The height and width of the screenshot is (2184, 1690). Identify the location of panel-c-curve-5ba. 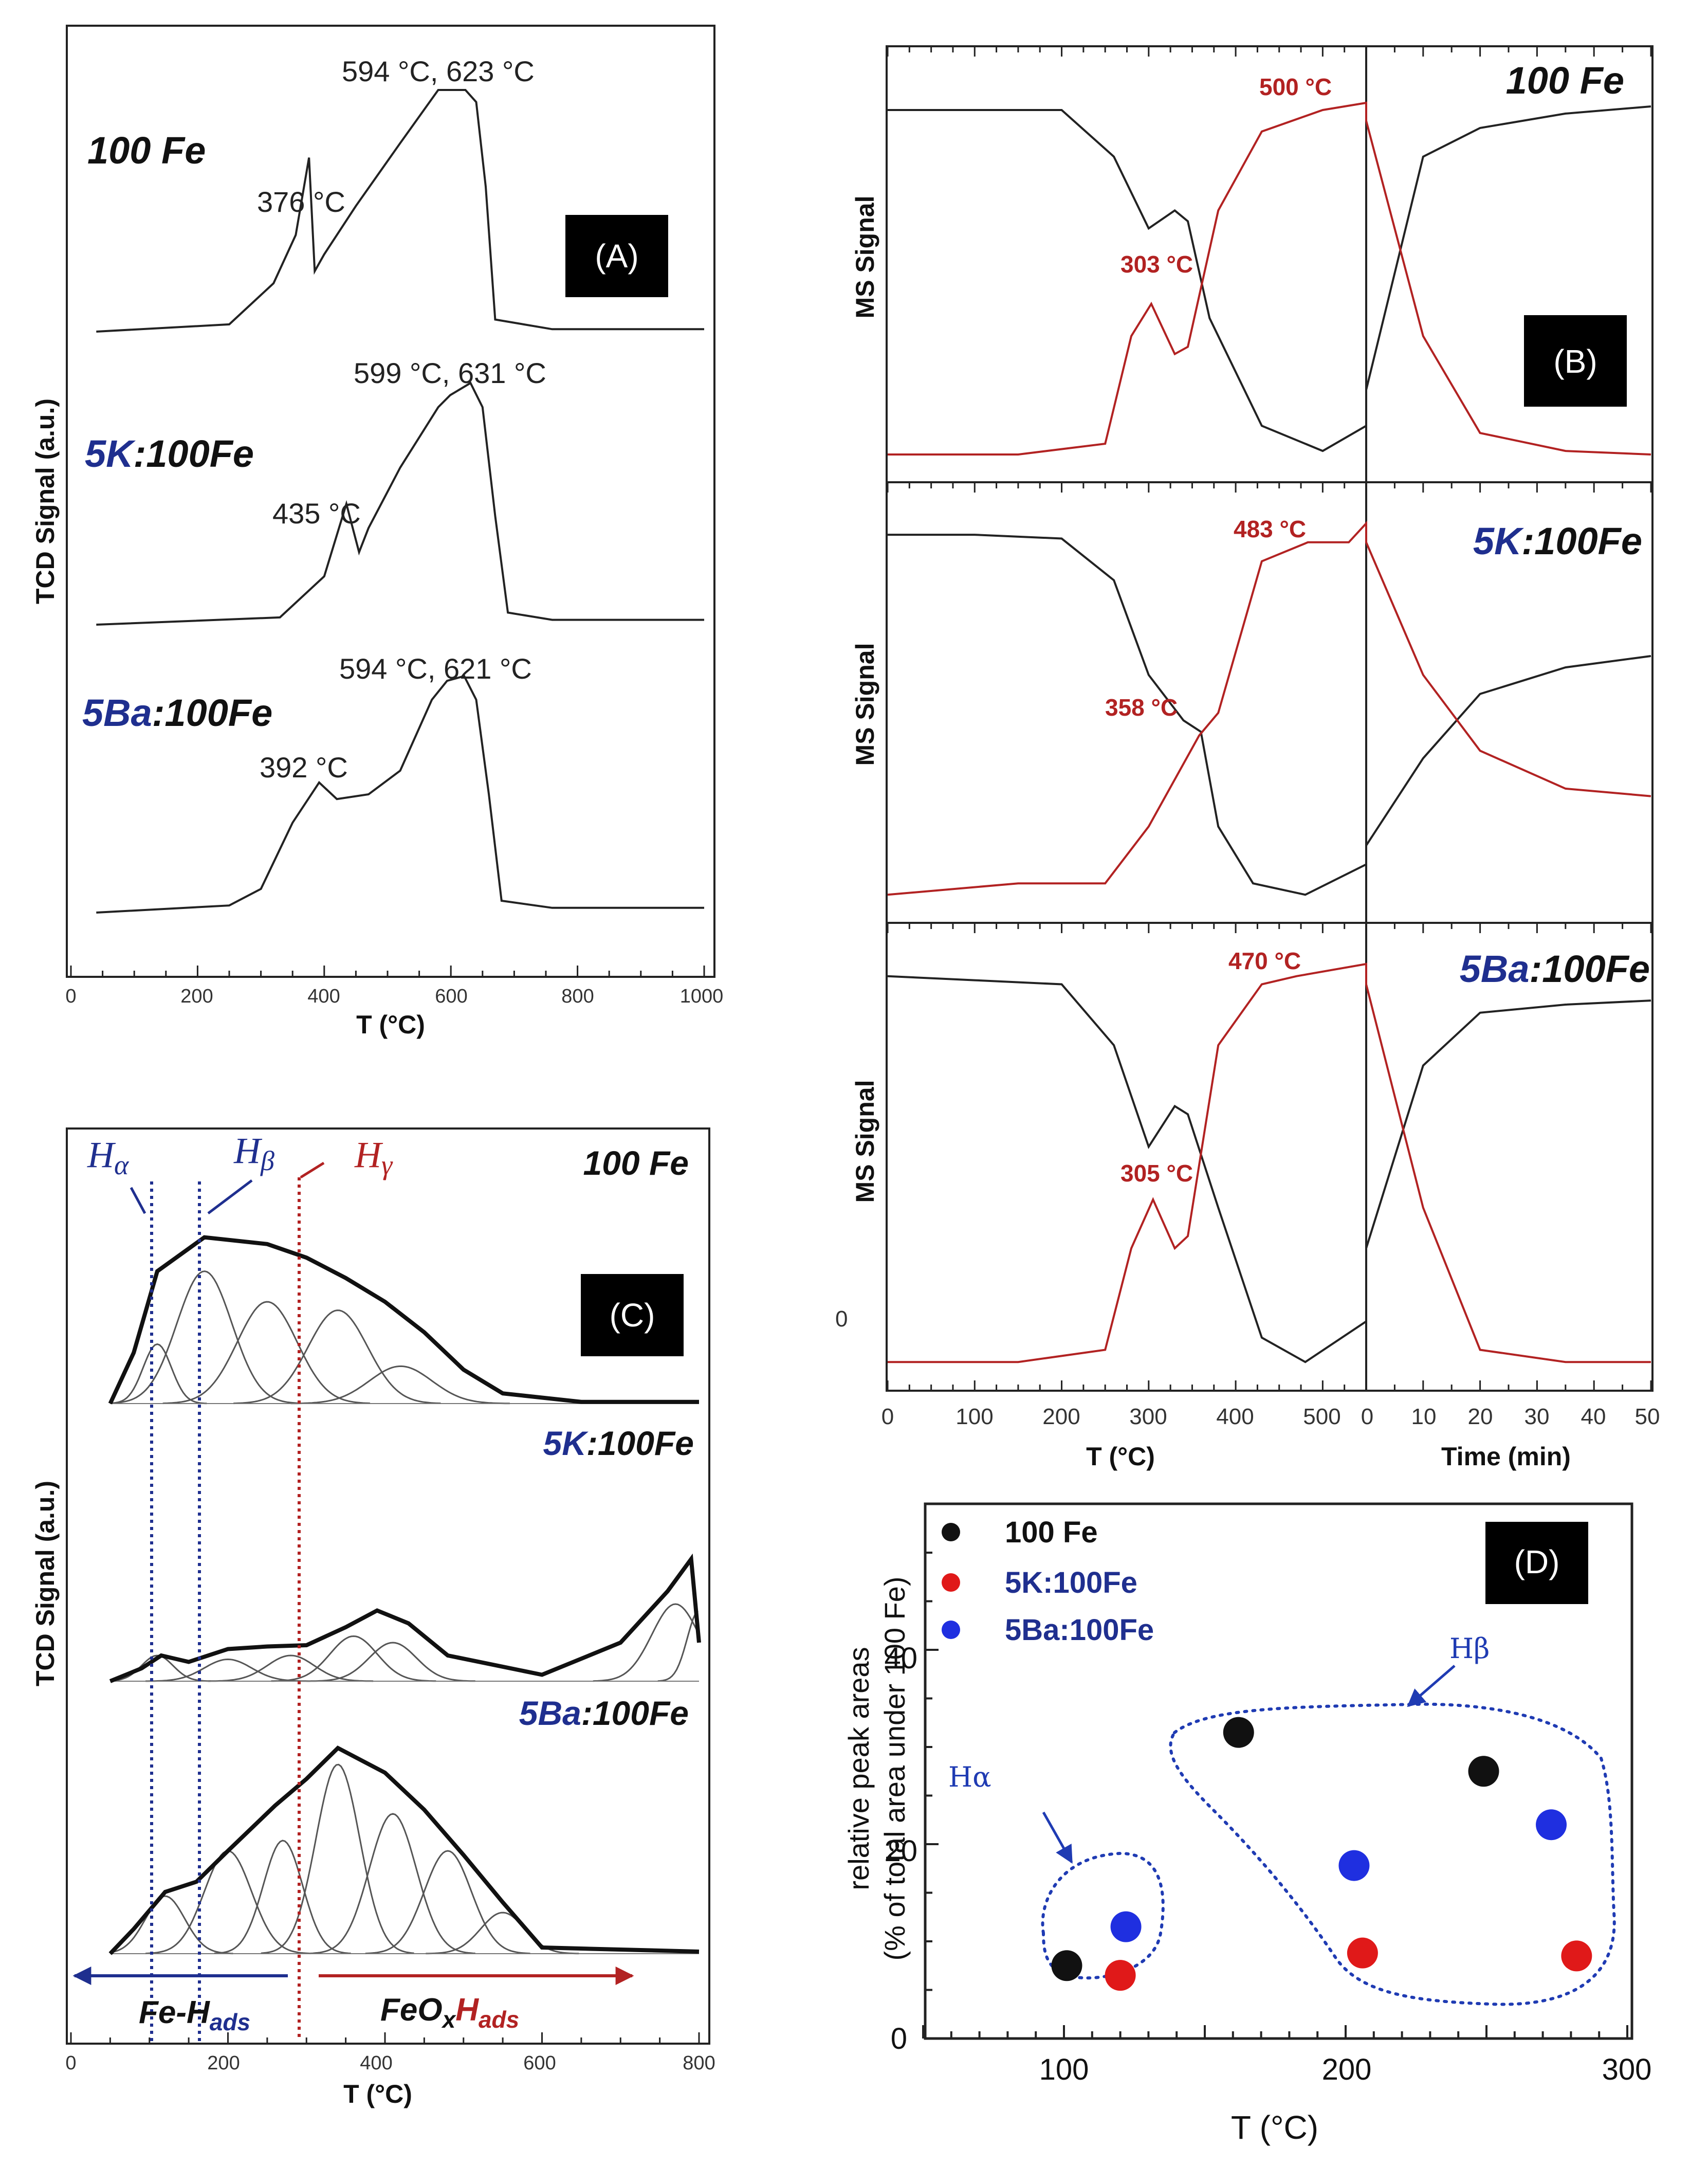
(404, 1850).